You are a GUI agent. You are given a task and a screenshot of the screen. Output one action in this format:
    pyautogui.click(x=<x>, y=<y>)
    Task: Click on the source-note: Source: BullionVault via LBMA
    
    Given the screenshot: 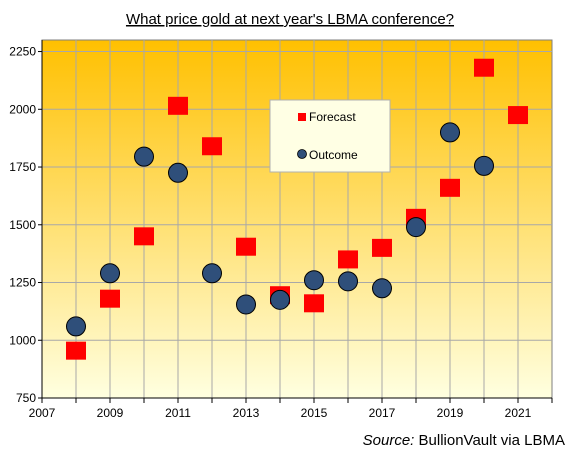 What is the action you would take?
    pyautogui.click(x=464, y=440)
    